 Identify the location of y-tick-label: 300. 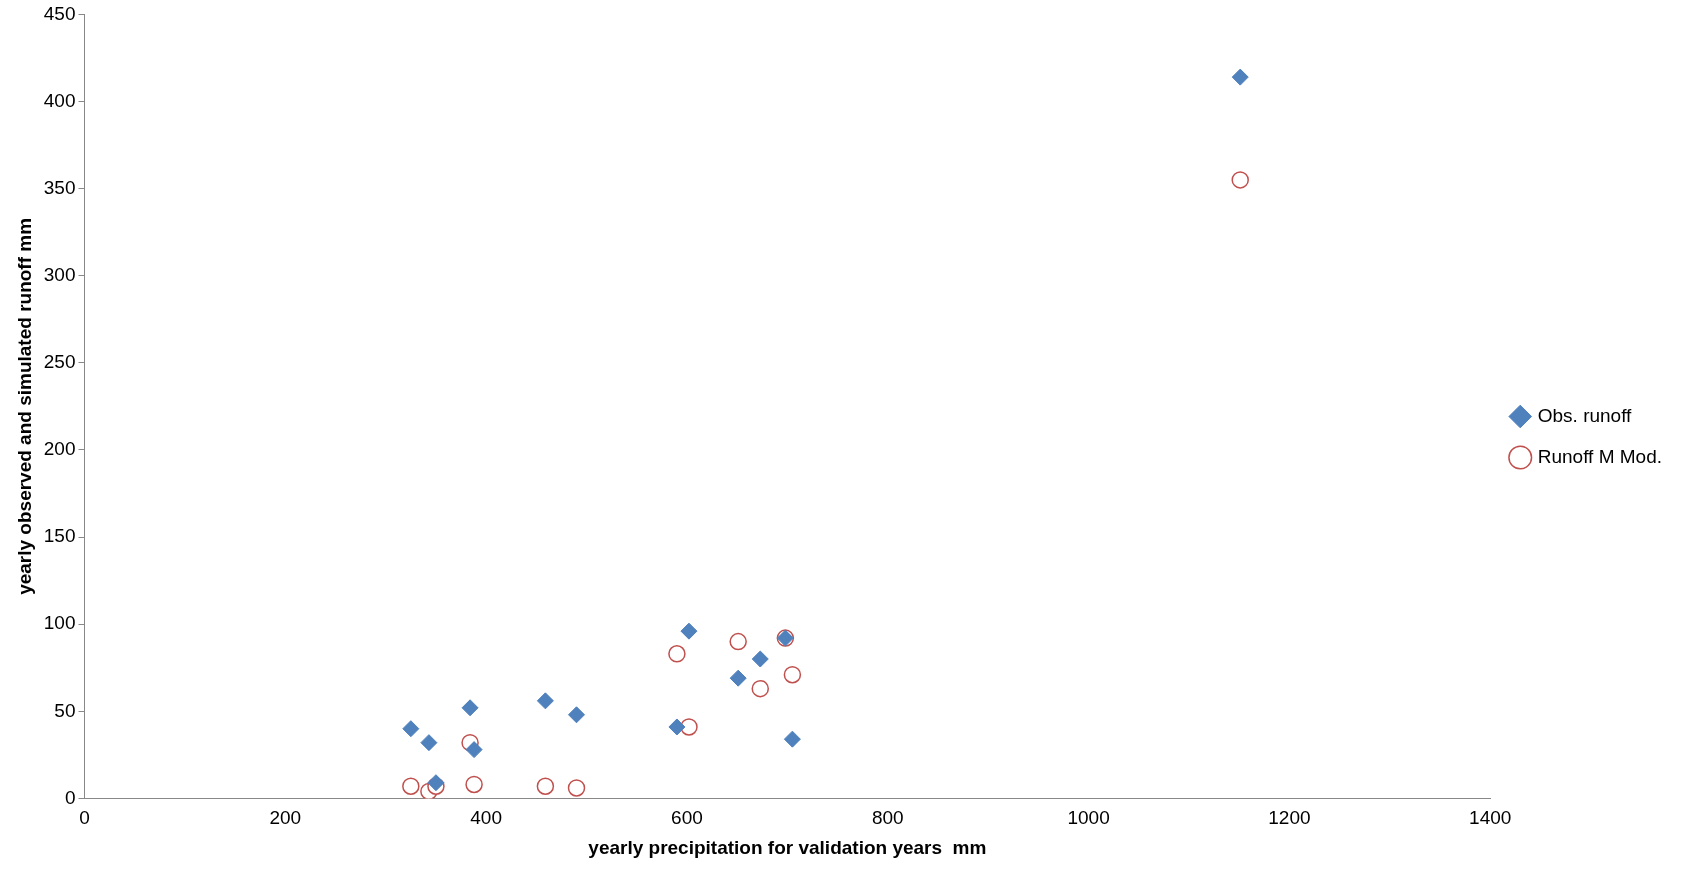
(59, 274).